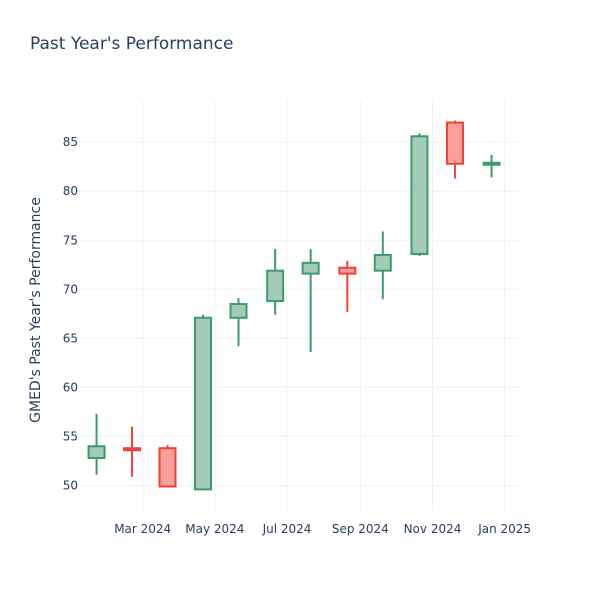  Describe the element at coordinates (504, 529) in the screenshot. I see `x-tick-label: Jan 2025` at that location.